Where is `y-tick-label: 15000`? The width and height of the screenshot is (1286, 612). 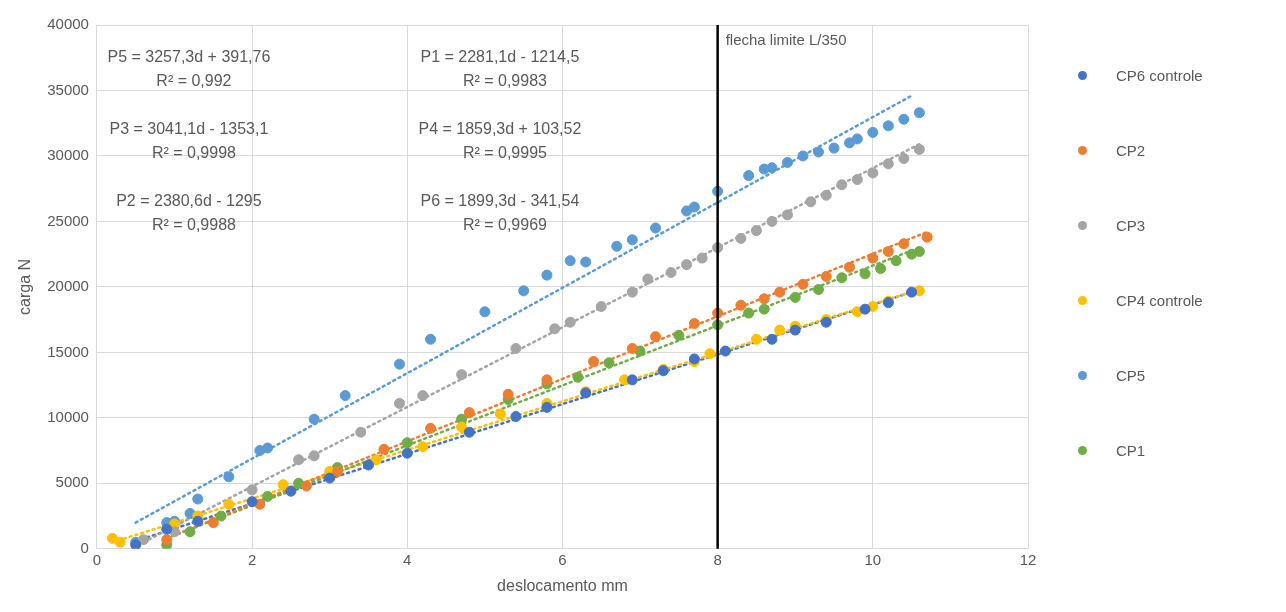
y-tick-label: 15000 is located at coordinates (68, 351).